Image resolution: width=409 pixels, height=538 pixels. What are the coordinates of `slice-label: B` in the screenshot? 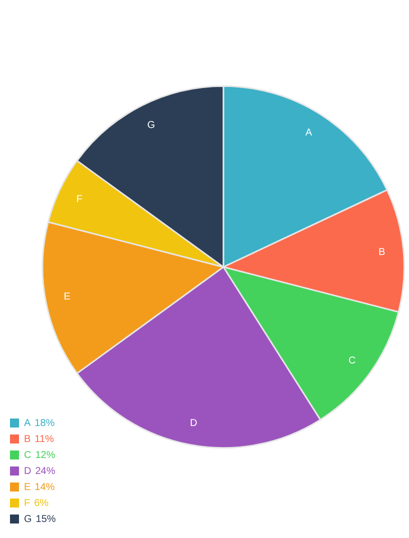 It's located at (382, 252).